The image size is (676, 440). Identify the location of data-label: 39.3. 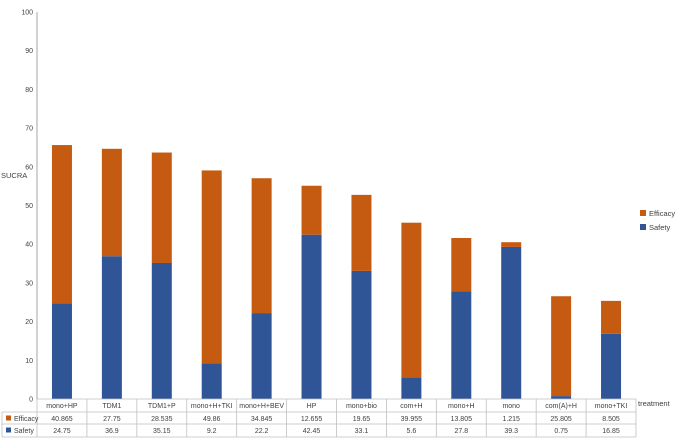
(511, 431).